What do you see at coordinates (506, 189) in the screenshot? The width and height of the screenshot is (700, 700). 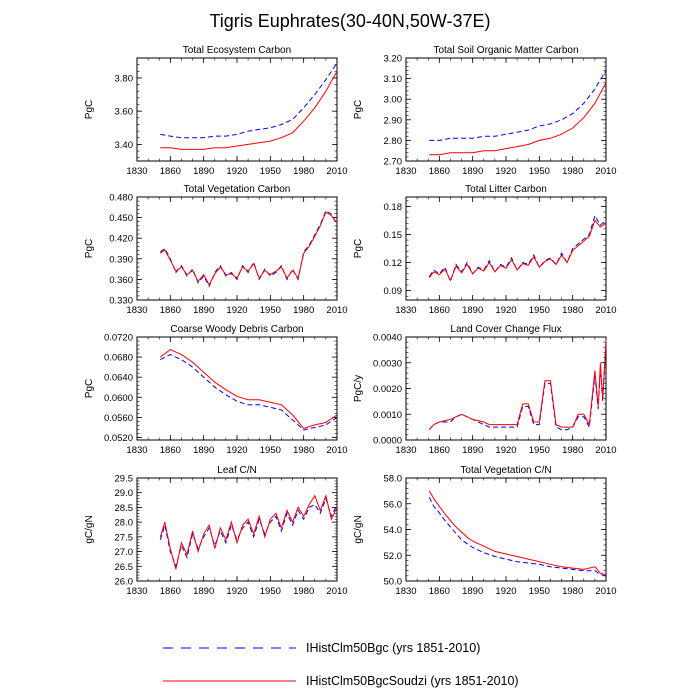 I see `panel-title: Total Litter Carbon` at bounding box center [506, 189].